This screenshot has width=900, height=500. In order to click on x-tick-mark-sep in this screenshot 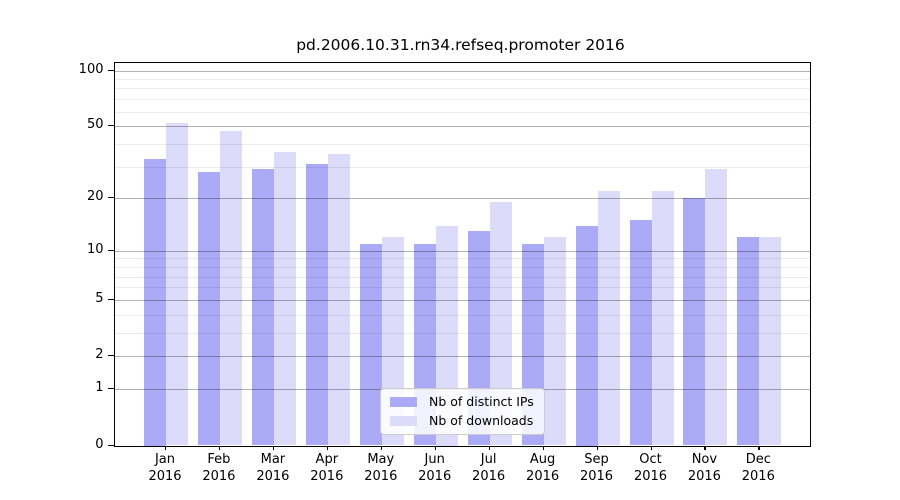, I will do `click(597, 448)`.